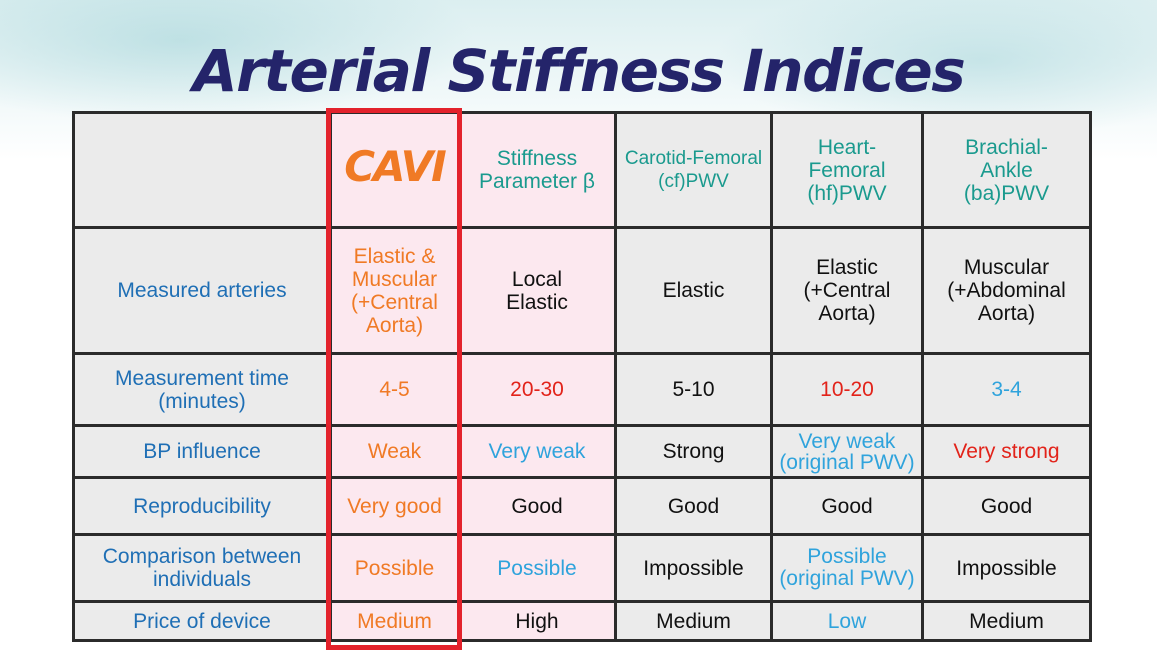 The image size is (1157, 653). I want to click on cell-cf-pwv: Impossible, so click(693, 568).